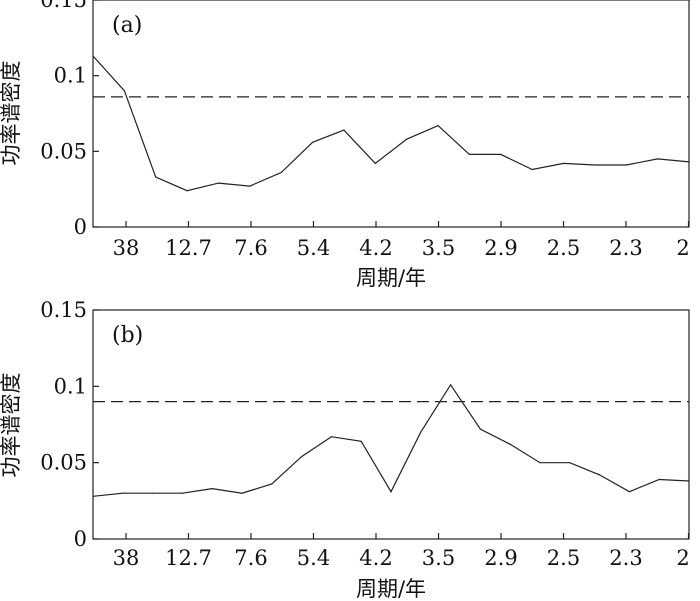 The height and width of the screenshot is (601, 700). What do you see at coordinates (11, 113) in the screenshot?
I see `ylabel-a: 功率谱密度` at bounding box center [11, 113].